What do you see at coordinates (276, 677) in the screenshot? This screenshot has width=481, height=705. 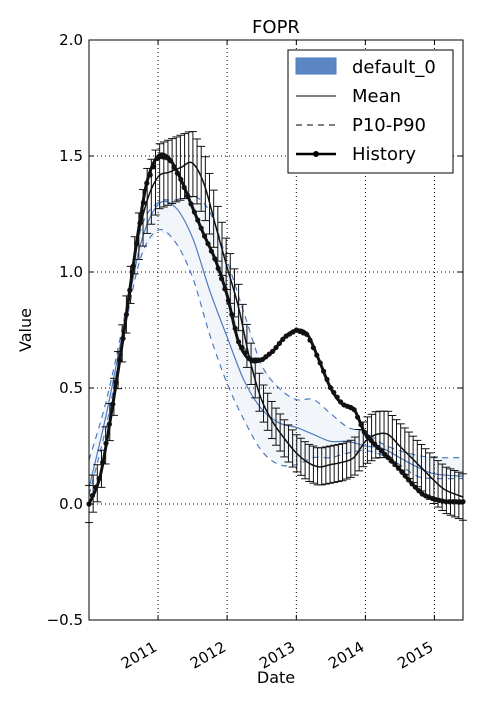 I see `x-axis-label: Date` at bounding box center [276, 677].